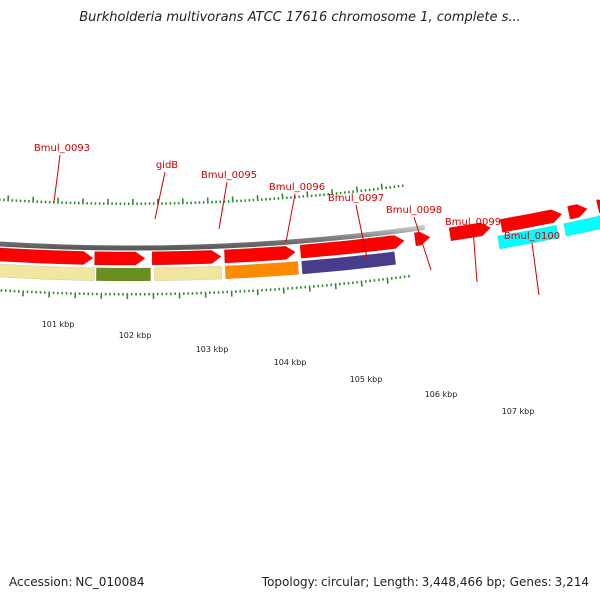 This screenshot has height=600, width=600. Describe the element at coordinates (41, 582) in the screenshot. I see `accession-label: Accession:` at that location.